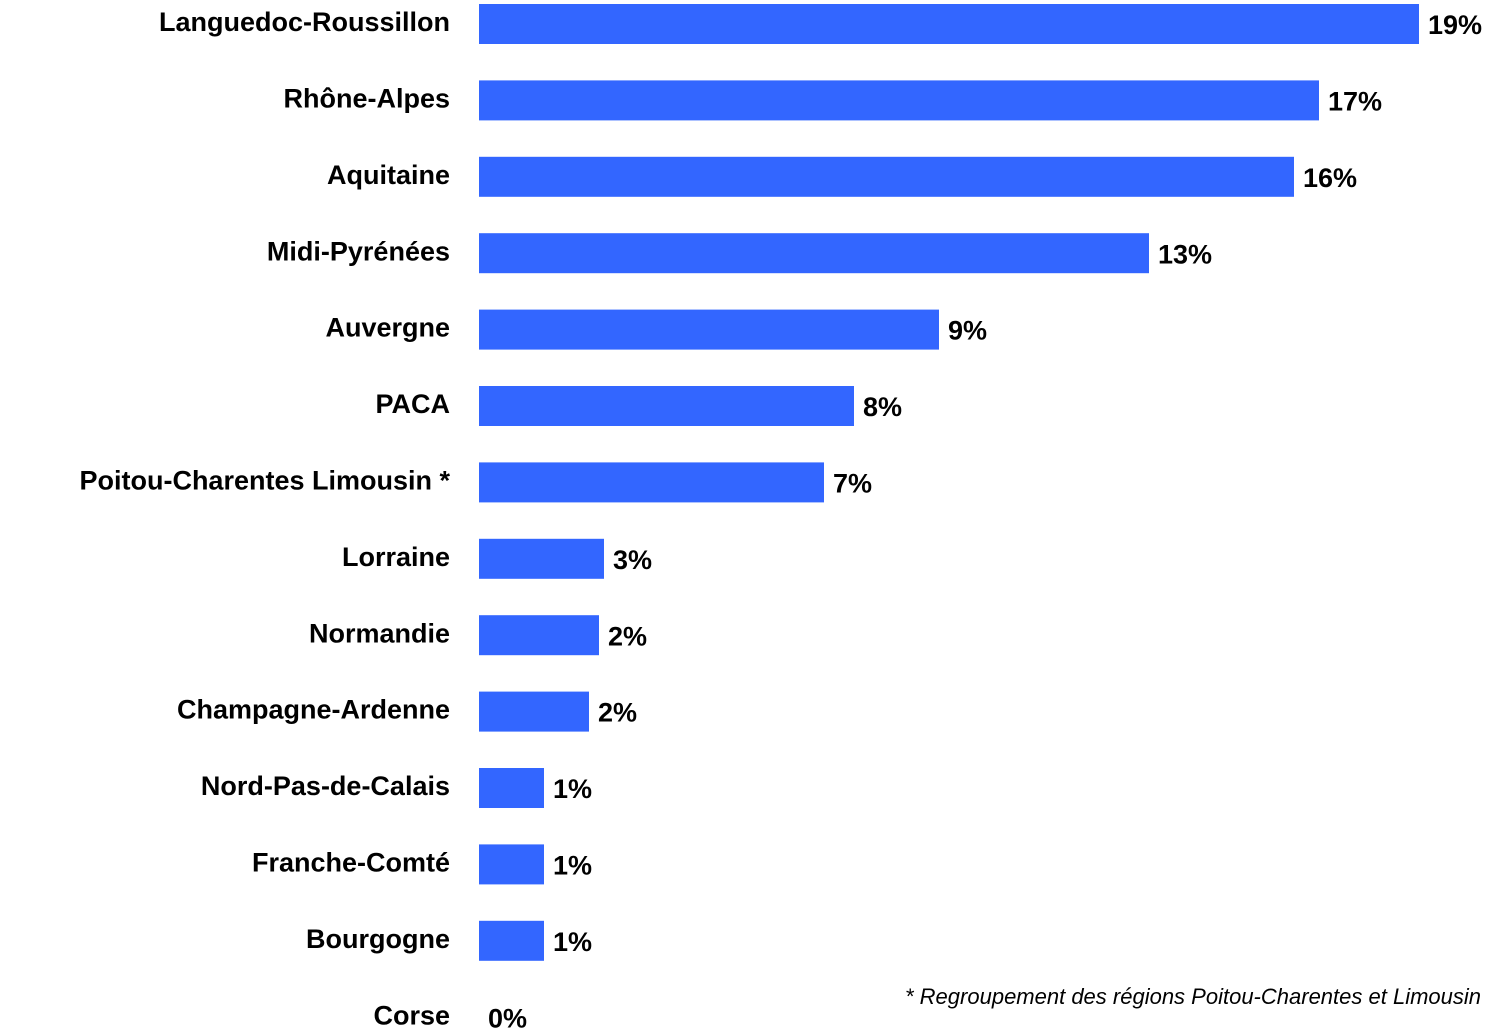 This screenshot has height=1031, width=1508. What do you see at coordinates (378, 939) in the screenshot?
I see `category-label: Bourgogne` at bounding box center [378, 939].